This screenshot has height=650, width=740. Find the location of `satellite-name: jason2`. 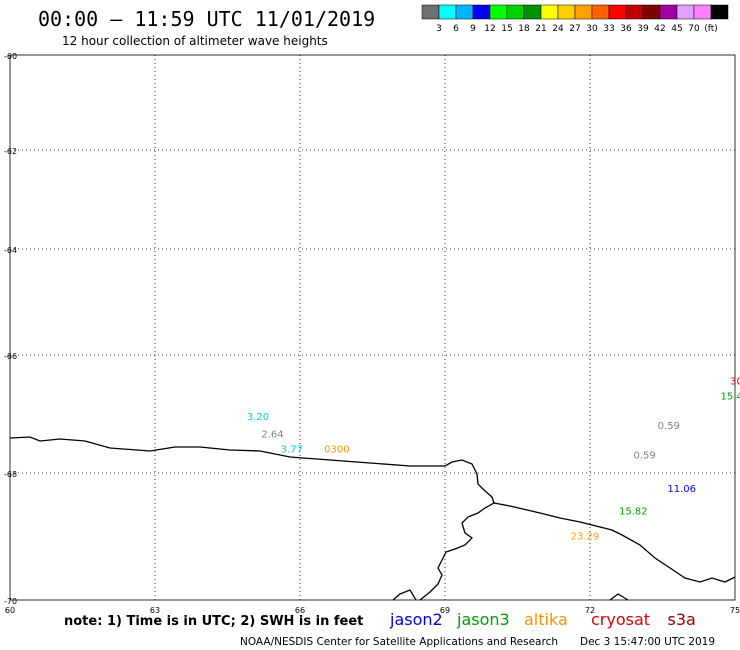

satellite-name: jason2 is located at coordinates (416, 619).